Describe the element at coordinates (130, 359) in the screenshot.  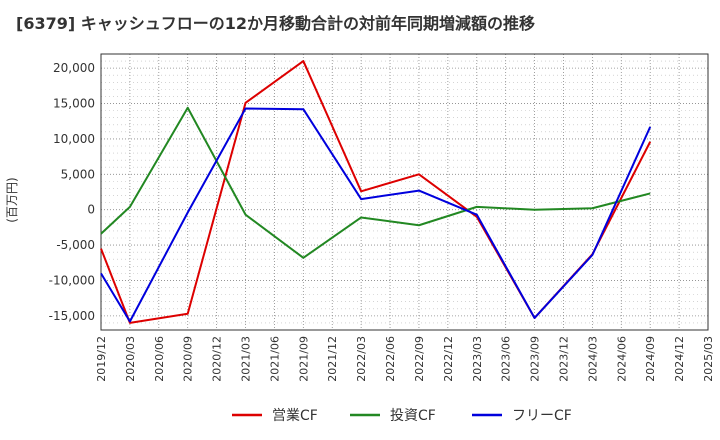
I see `x-tick-label: 2020/03` at that location.